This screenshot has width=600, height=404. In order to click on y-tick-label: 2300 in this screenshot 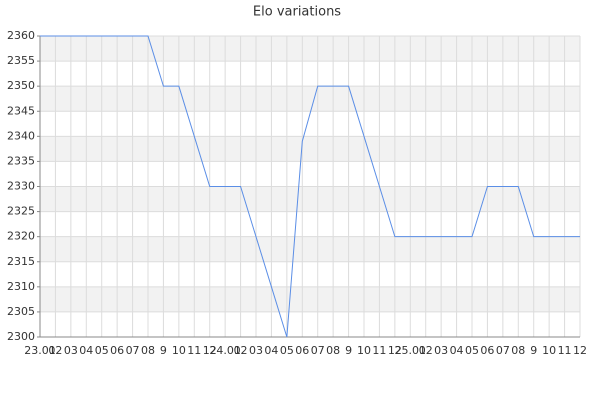, I will do `click(21, 336)`.